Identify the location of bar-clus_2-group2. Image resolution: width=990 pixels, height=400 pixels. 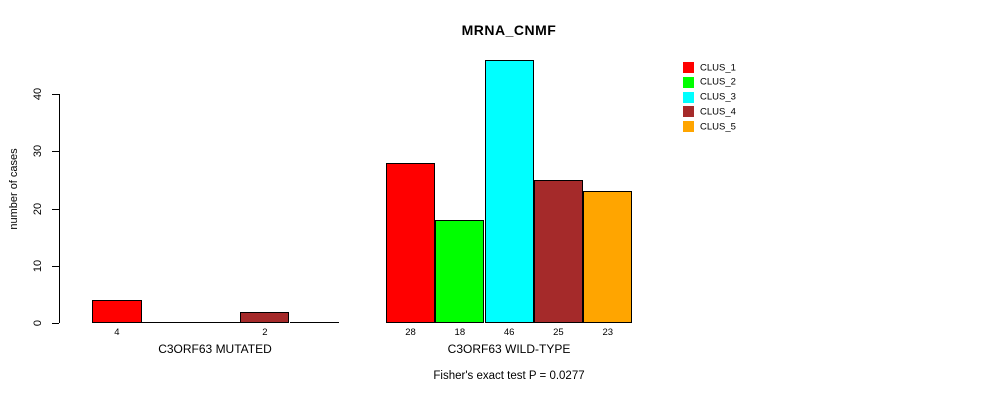
(460, 271).